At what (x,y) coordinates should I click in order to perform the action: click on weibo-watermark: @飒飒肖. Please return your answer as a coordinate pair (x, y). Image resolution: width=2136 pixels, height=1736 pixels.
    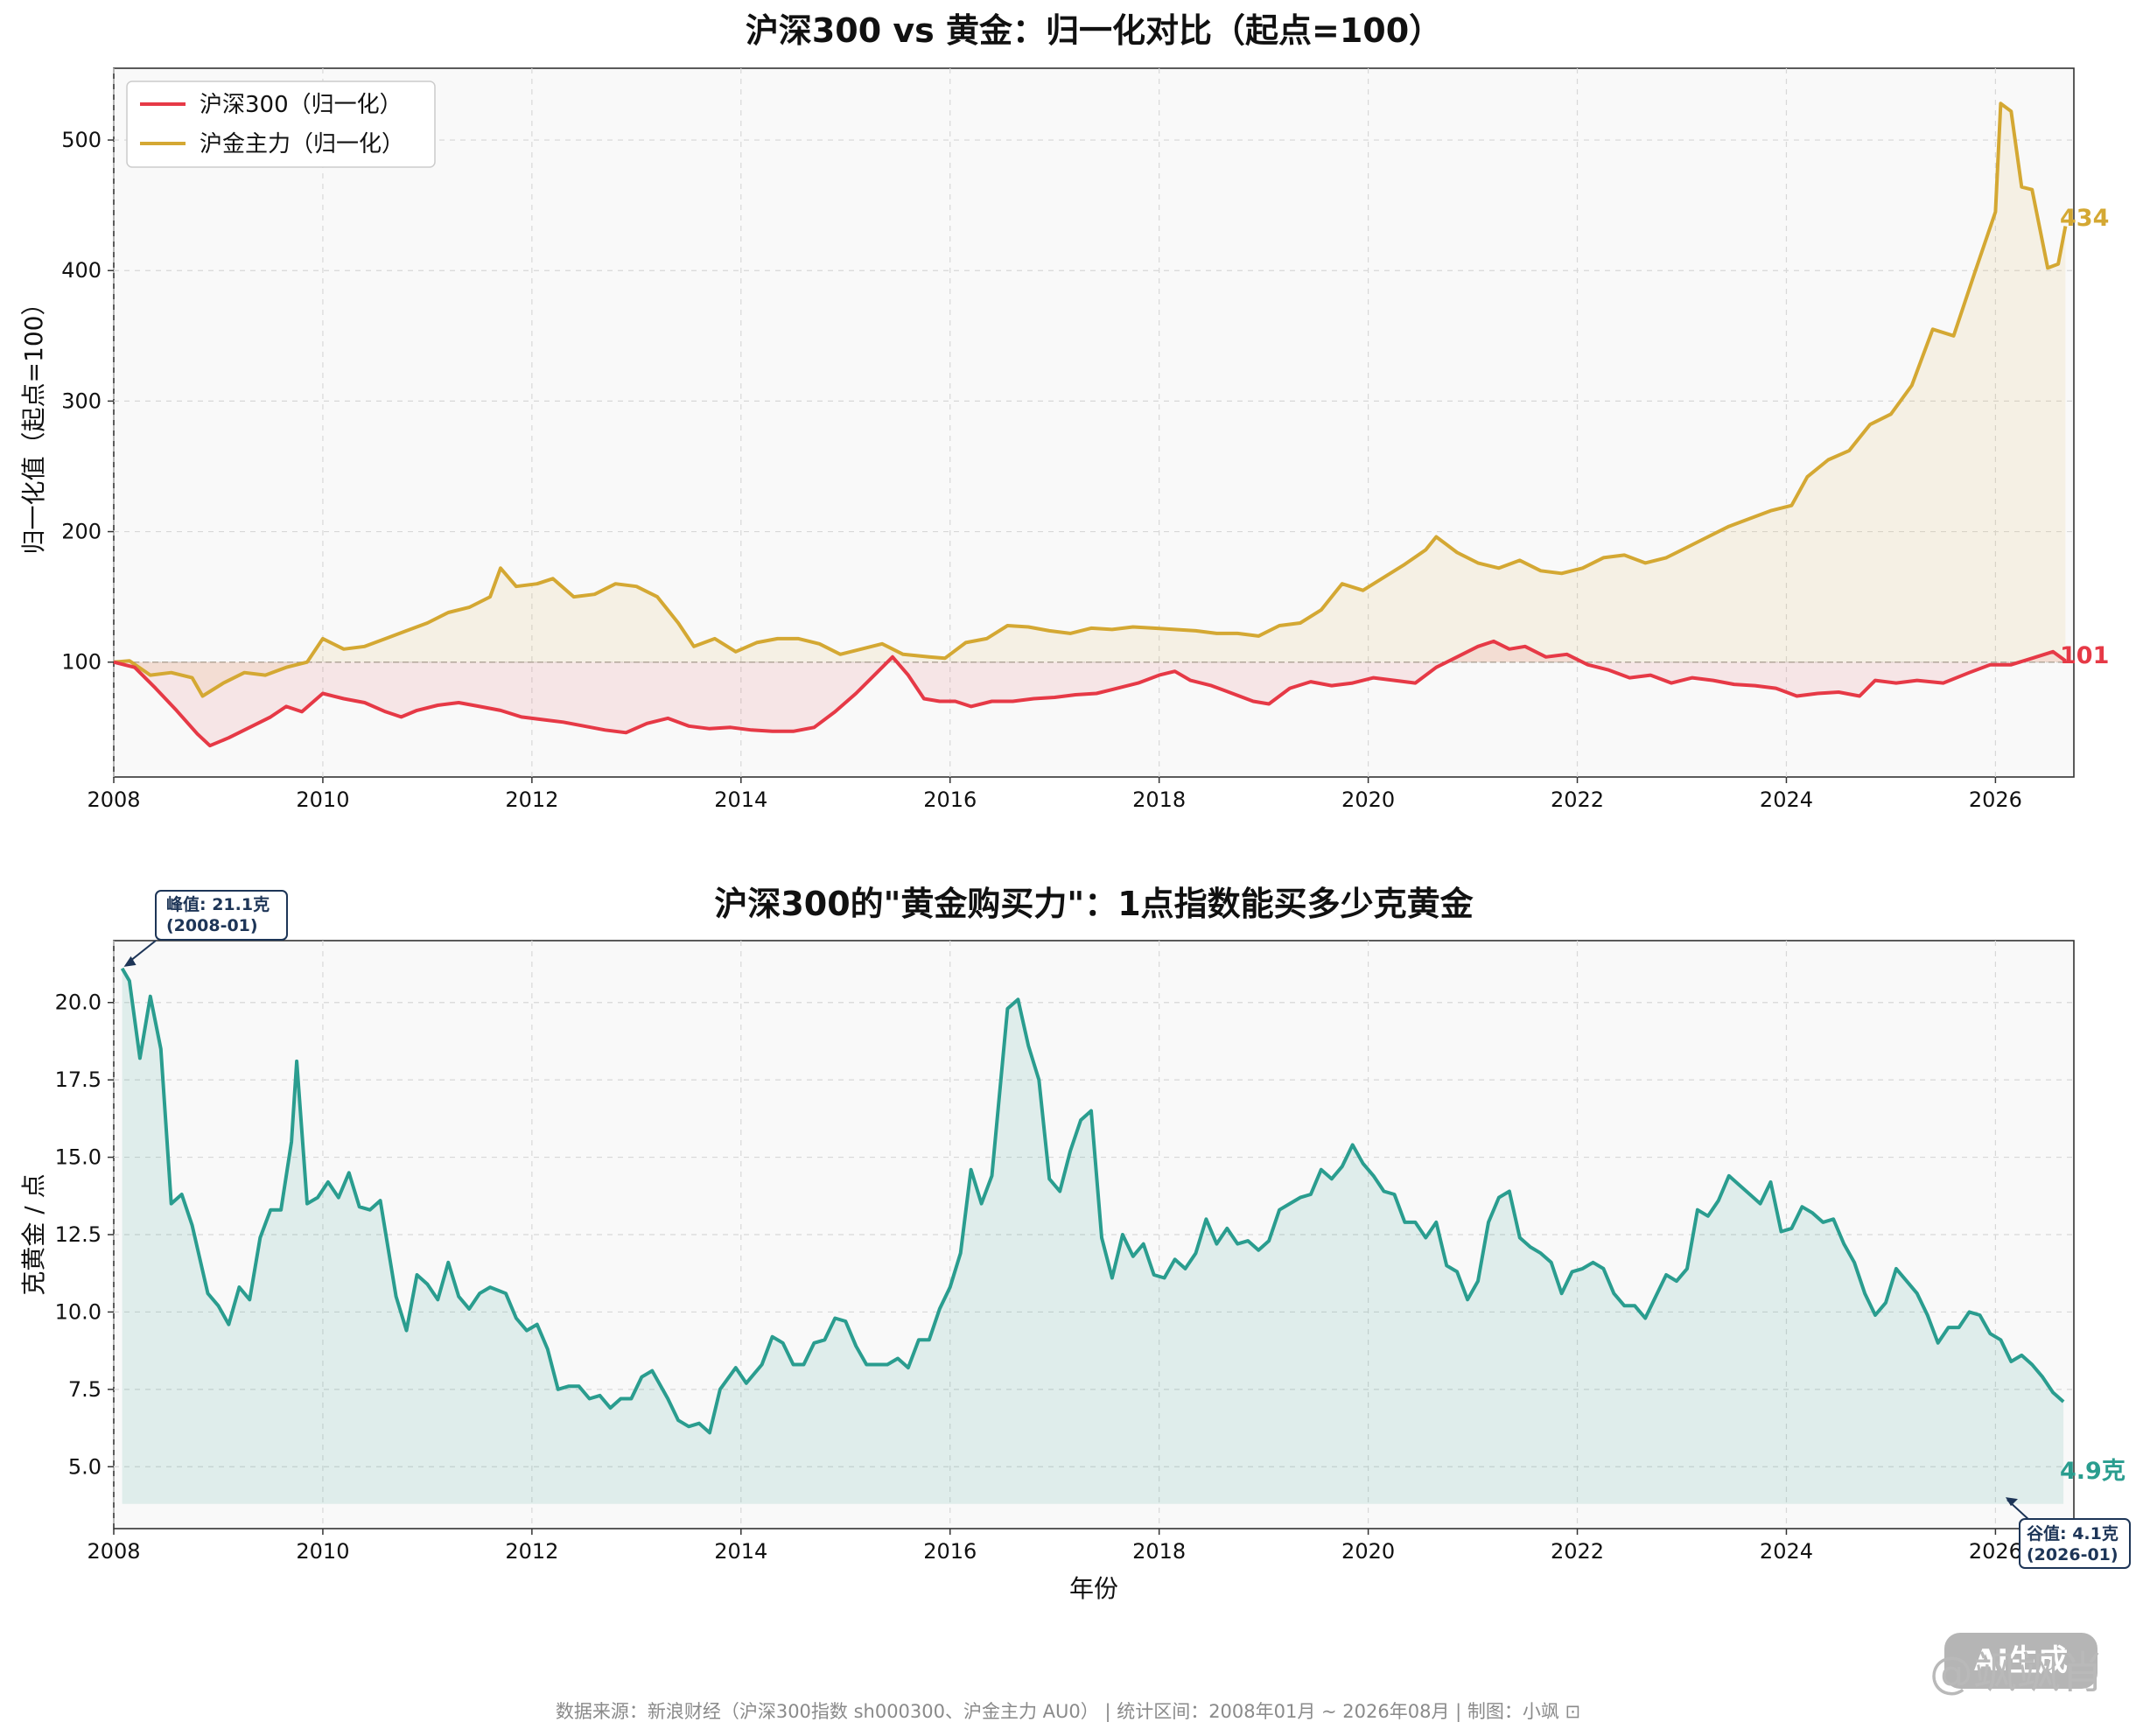
    Looking at the image, I should click on (2017, 1673).